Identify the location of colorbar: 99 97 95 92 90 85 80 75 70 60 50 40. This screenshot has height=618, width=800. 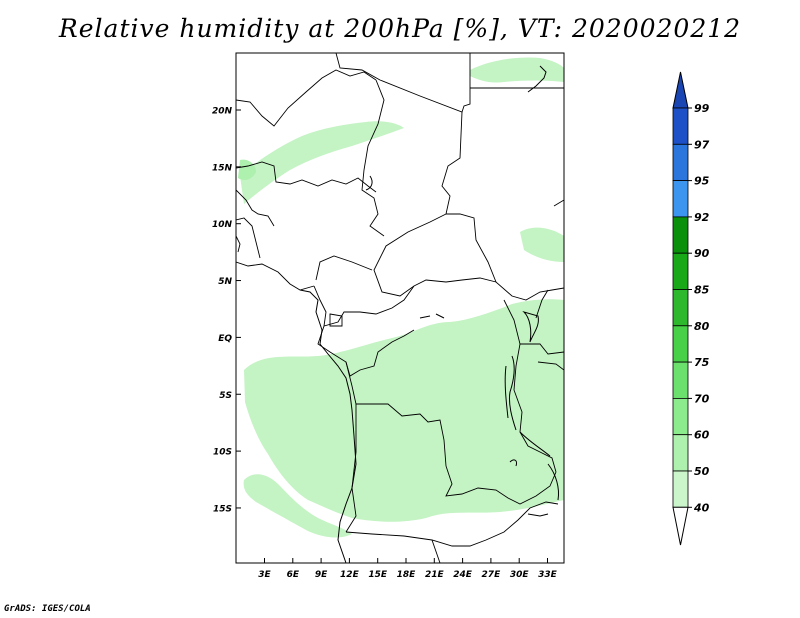
(691, 308).